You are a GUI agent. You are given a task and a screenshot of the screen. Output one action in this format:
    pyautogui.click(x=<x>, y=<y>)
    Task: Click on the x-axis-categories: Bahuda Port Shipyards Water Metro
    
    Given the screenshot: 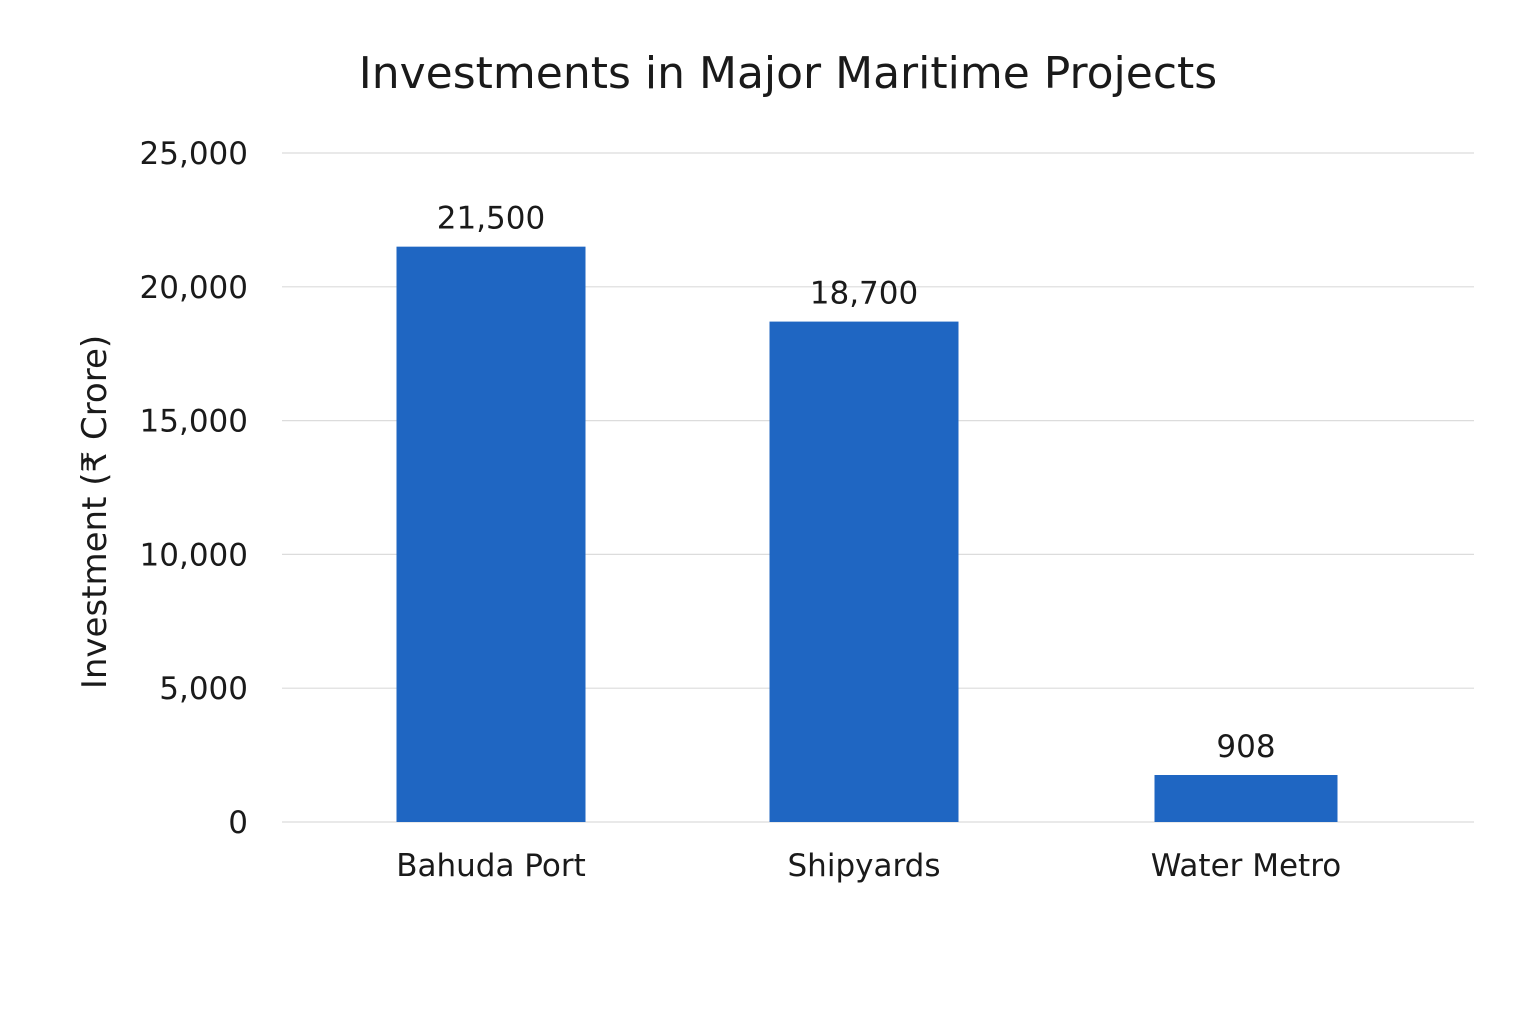 What is the action you would take?
    pyautogui.click(x=868, y=866)
    